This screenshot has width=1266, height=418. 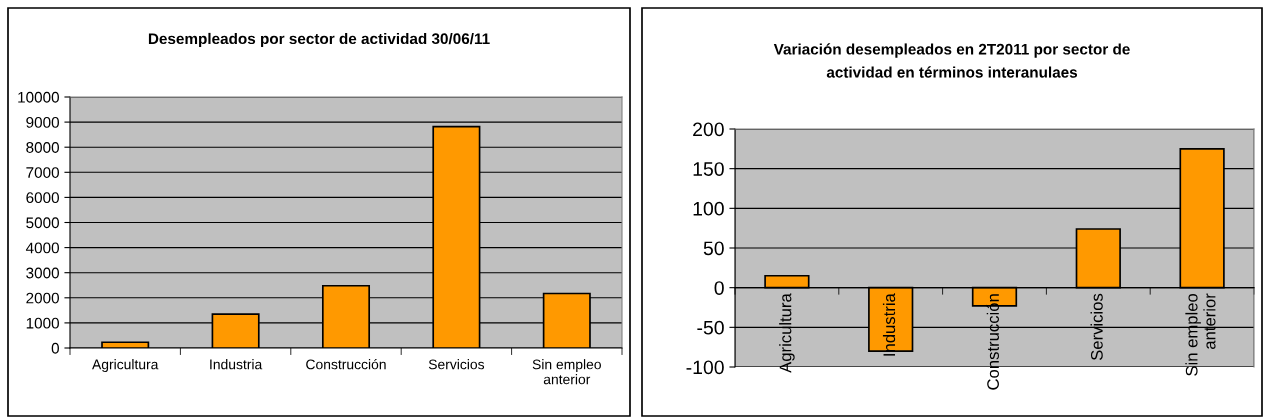 What do you see at coordinates (38, 97) in the screenshot?
I see `y-tick-label: 10000` at bounding box center [38, 97].